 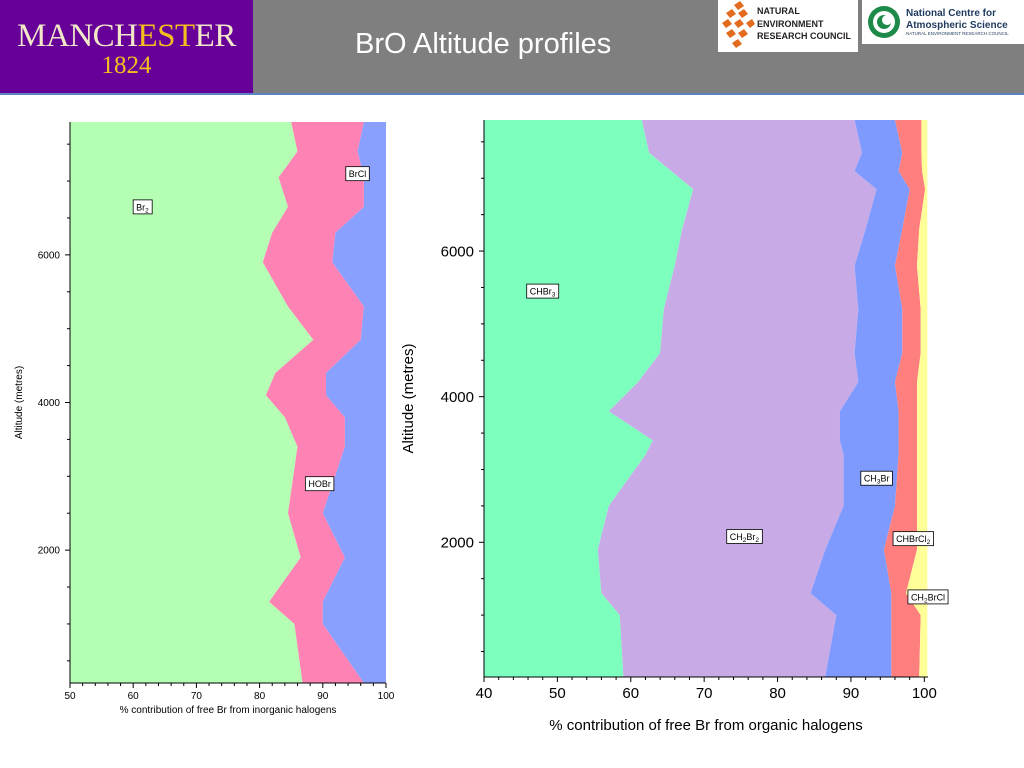 I want to click on nerc-emblem-icon, so click(x=738, y=24).